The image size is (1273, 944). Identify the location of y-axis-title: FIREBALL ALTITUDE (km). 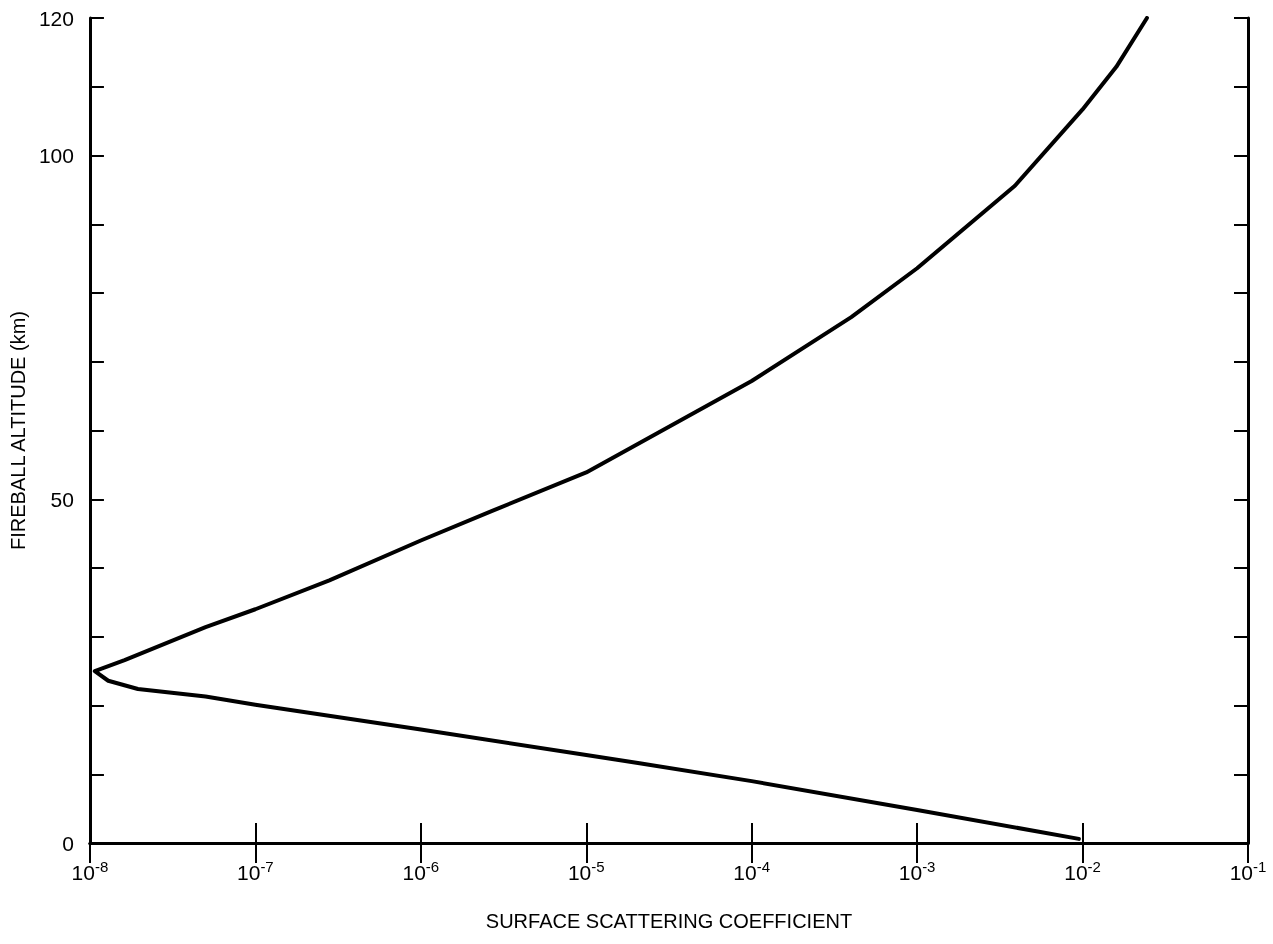
(18, 430).